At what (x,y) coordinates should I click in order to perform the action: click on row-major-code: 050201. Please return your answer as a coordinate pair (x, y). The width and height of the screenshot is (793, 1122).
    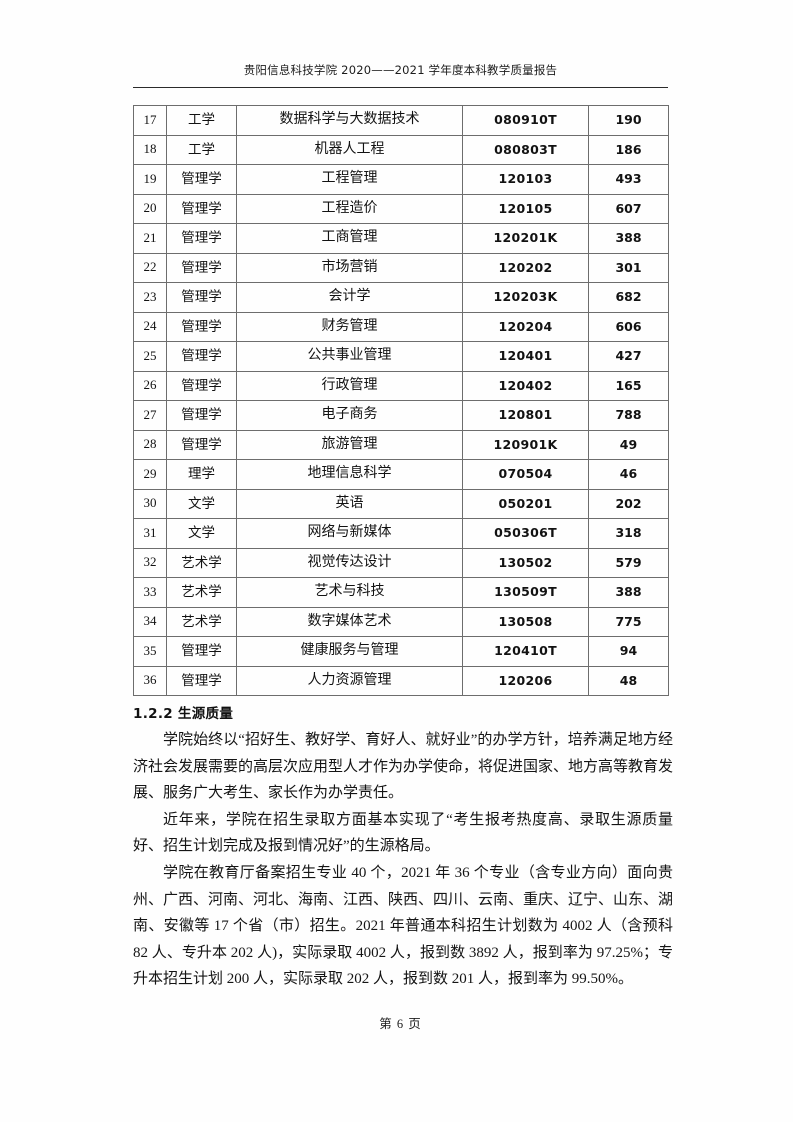
    Looking at the image, I should click on (525, 503).